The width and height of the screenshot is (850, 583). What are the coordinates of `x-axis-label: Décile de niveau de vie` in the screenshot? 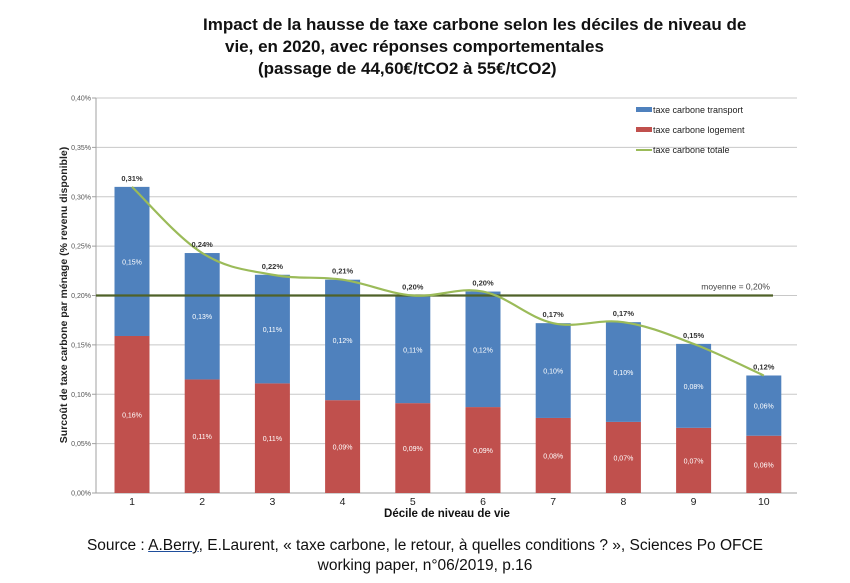 It's located at (447, 514).